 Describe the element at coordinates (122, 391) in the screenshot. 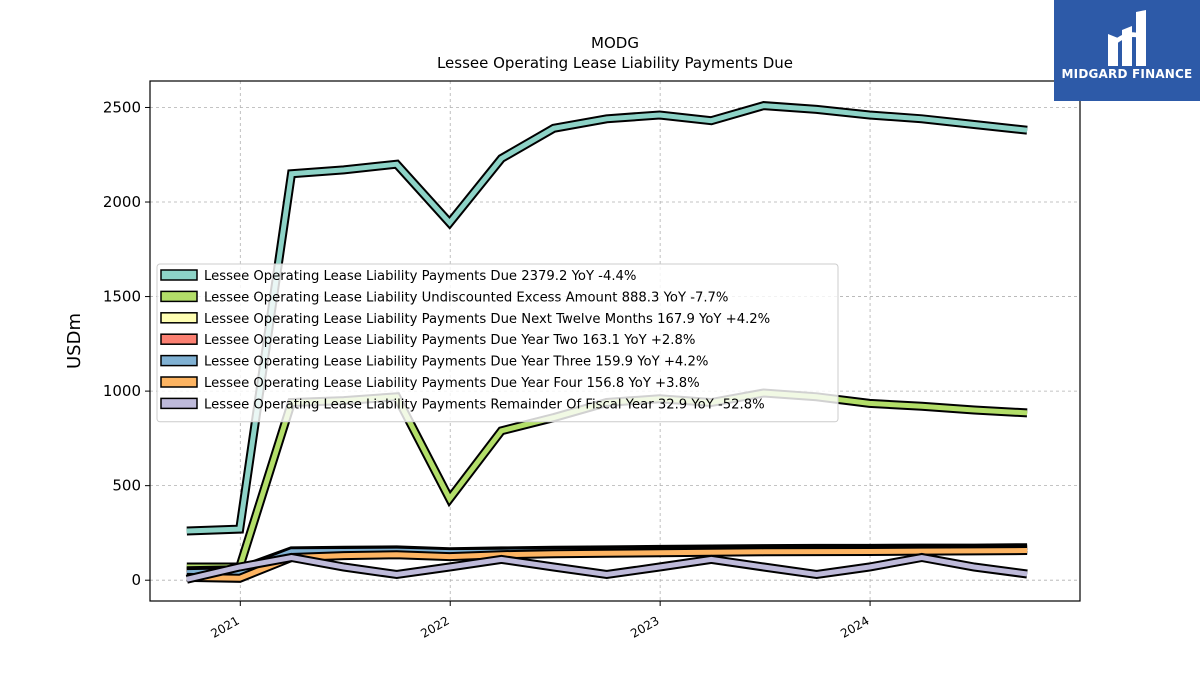

I see `y-tick-label: 1000` at that location.